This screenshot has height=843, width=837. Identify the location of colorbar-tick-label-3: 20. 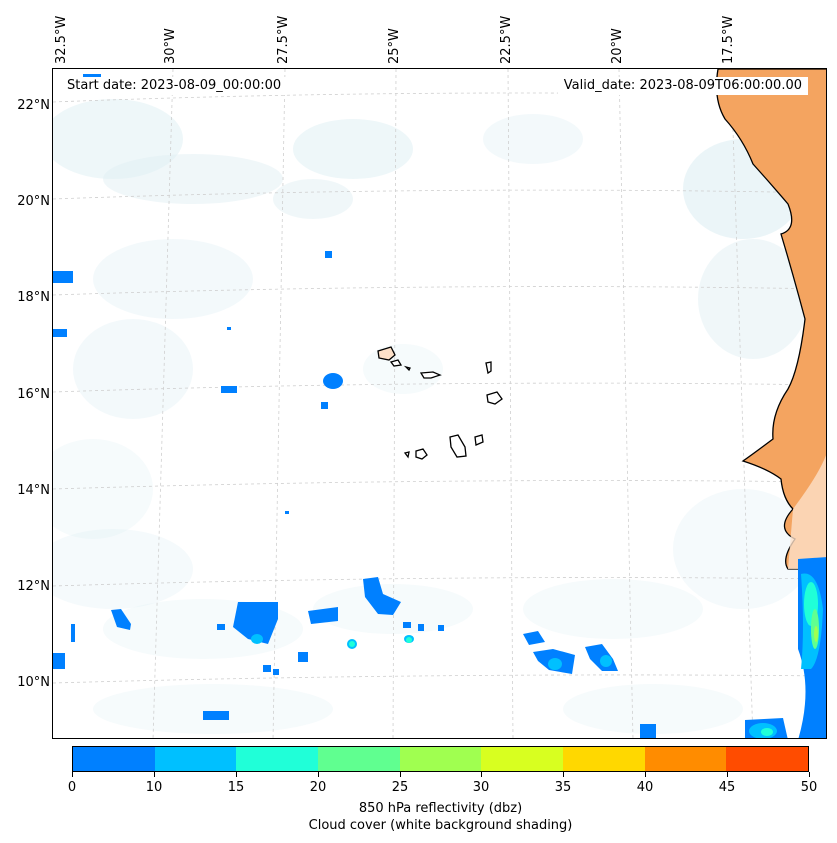
(318, 787).